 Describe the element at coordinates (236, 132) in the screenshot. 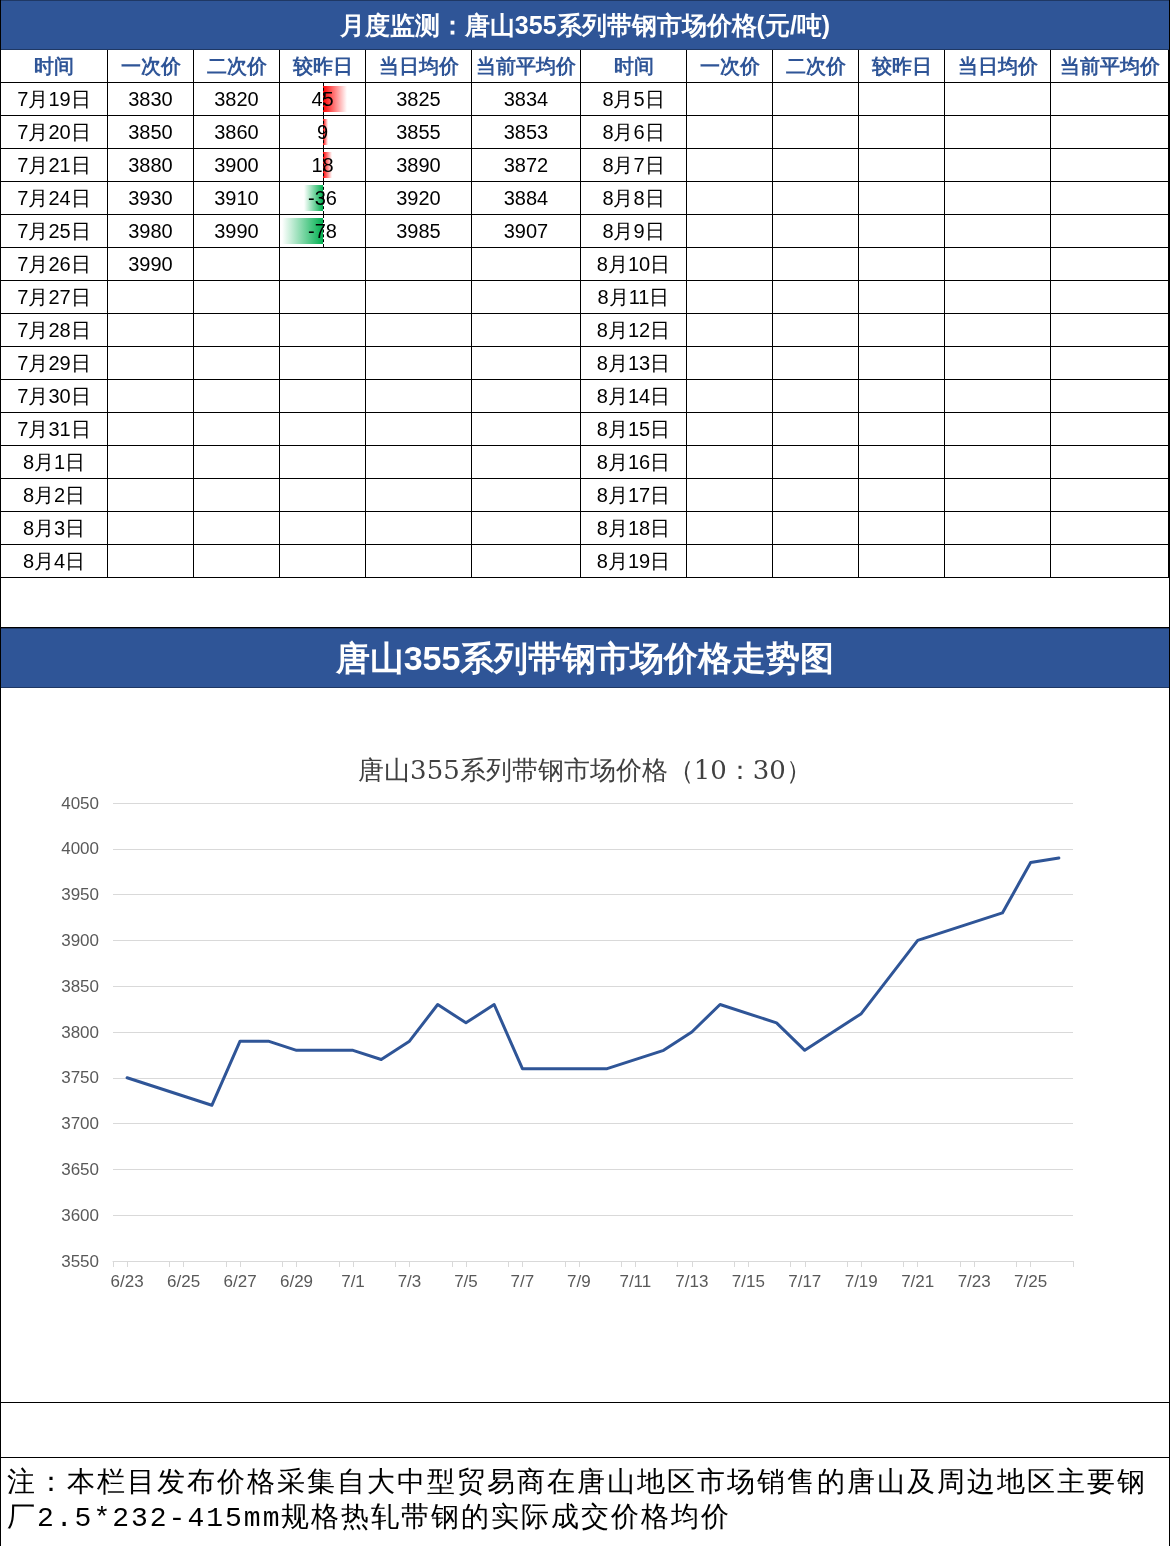

I see `data-label: 3860` at that location.